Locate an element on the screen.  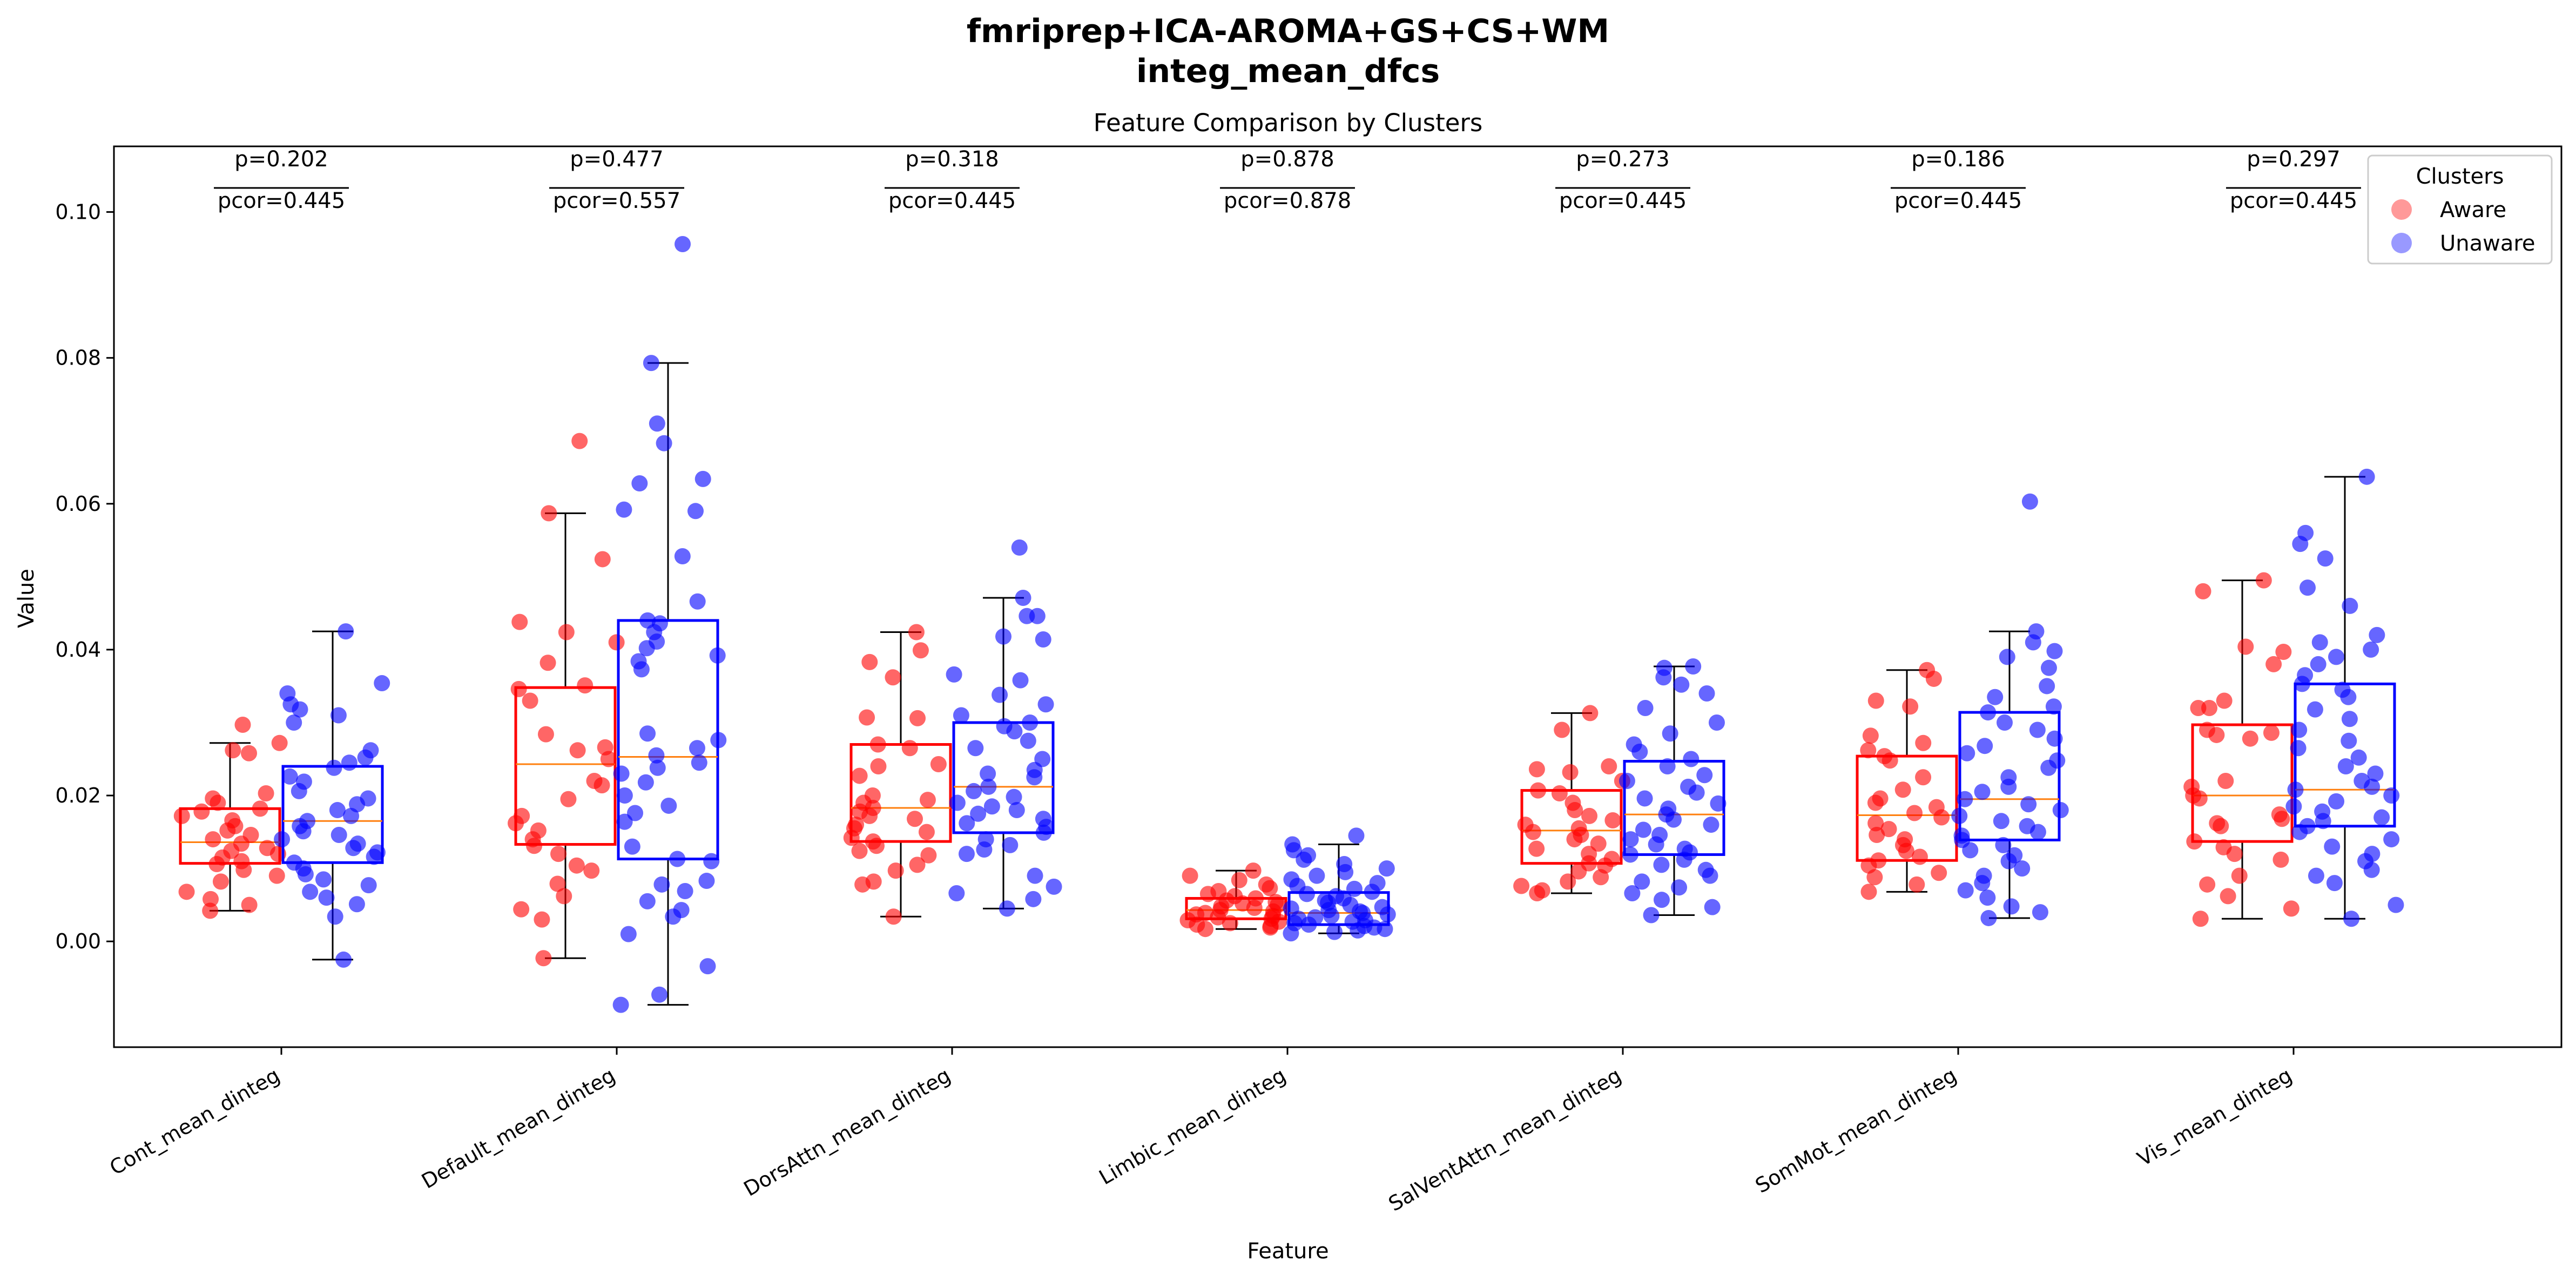
y-tick-label: 0.04 is located at coordinates (78, 650).